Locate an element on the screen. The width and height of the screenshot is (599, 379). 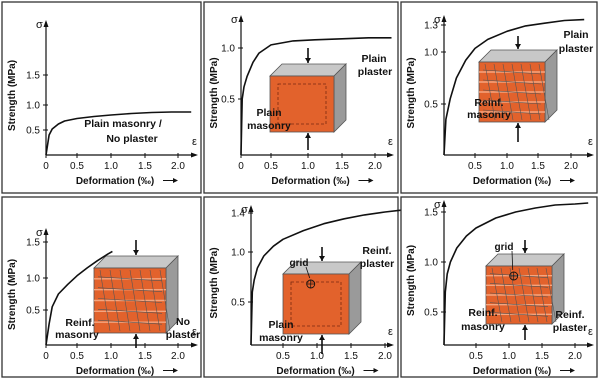
y-tick-label: 1.3 is located at coordinates (431, 26).